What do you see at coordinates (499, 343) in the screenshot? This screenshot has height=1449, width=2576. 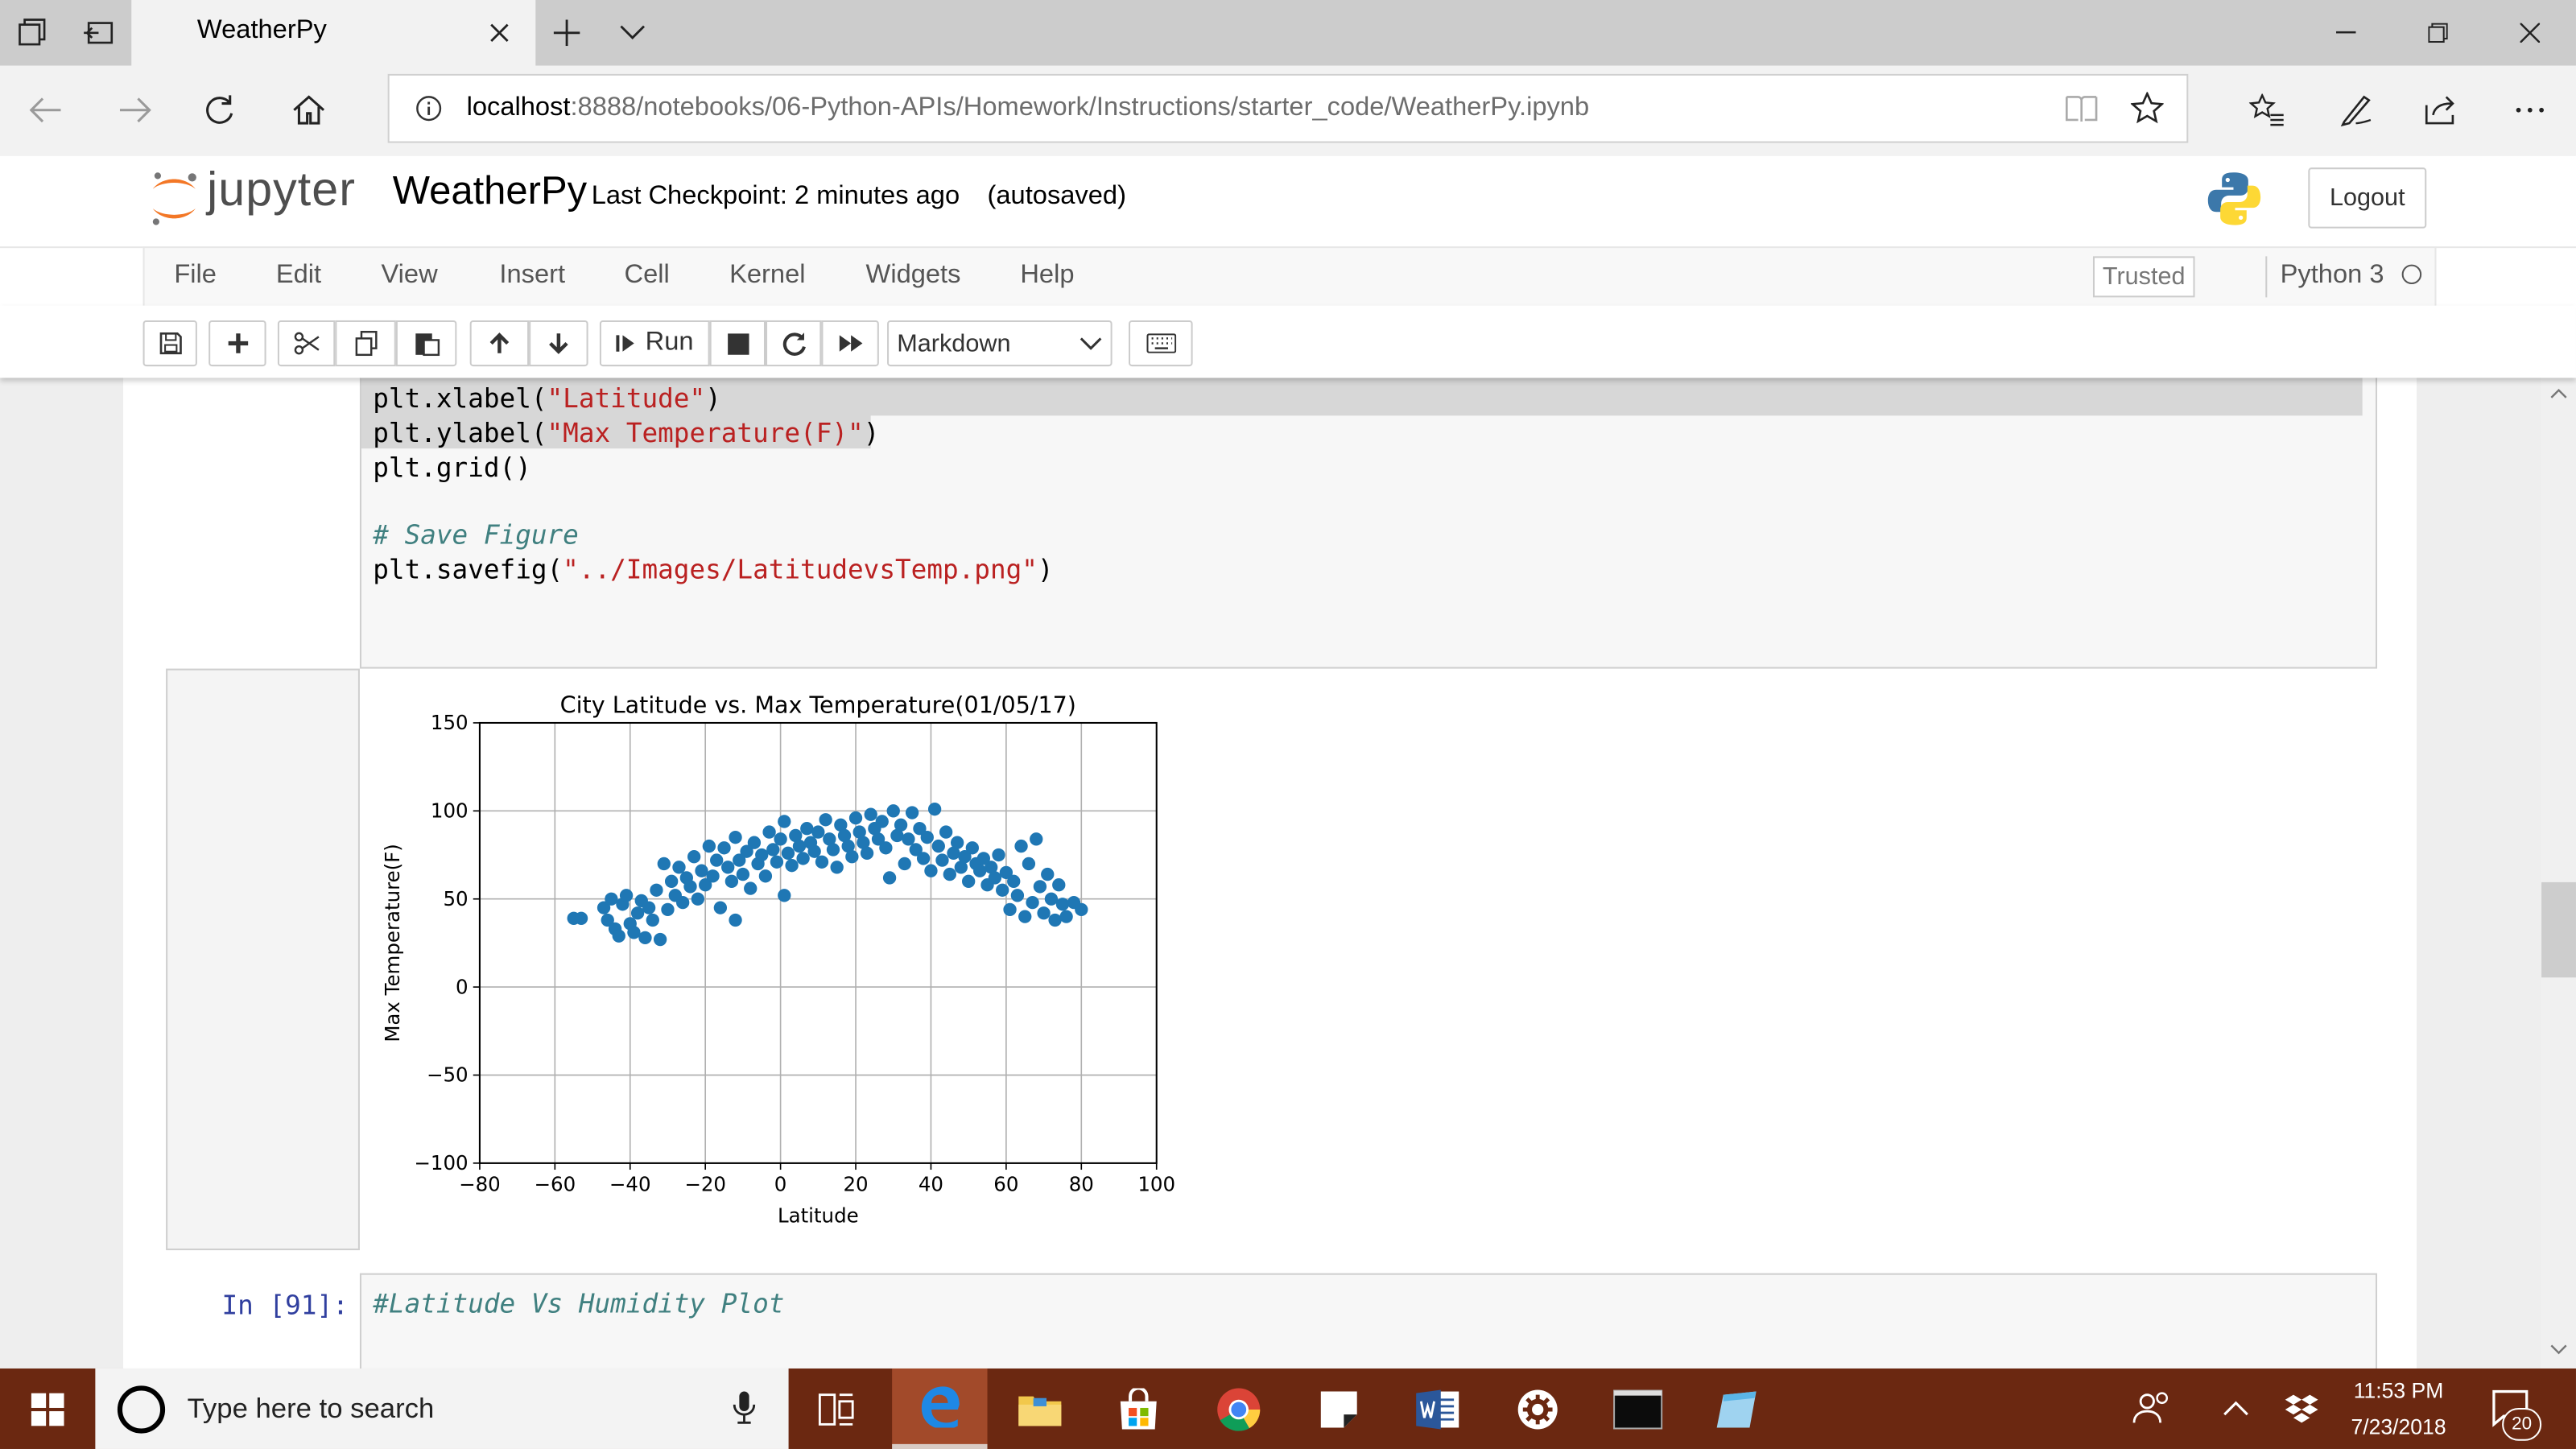 I see `move-up-button` at bounding box center [499, 343].